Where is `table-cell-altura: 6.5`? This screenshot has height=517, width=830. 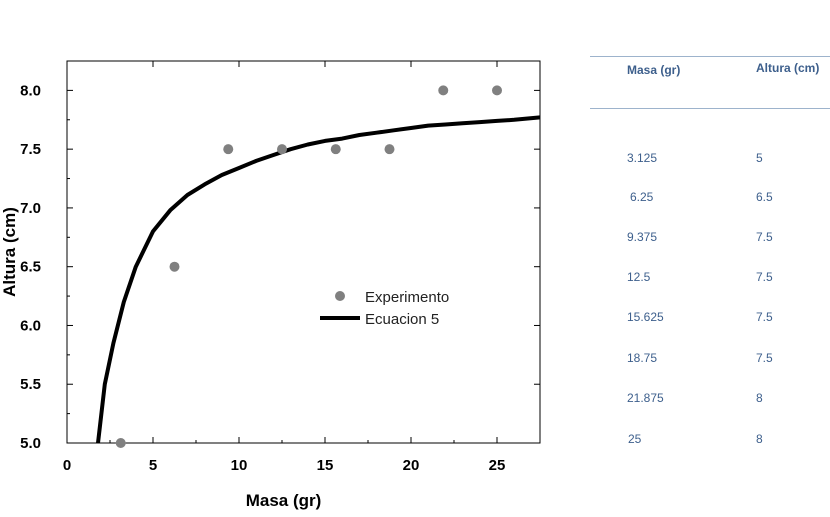
table-cell-altura: 6.5 is located at coordinates (764, 197).